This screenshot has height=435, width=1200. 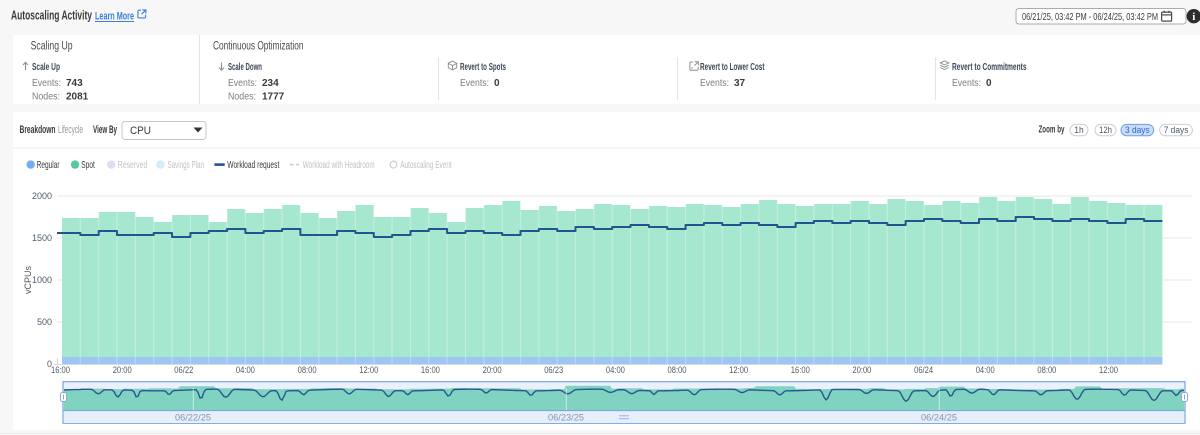 I want to click on svg-text: 234, so click(x=270, y=83).